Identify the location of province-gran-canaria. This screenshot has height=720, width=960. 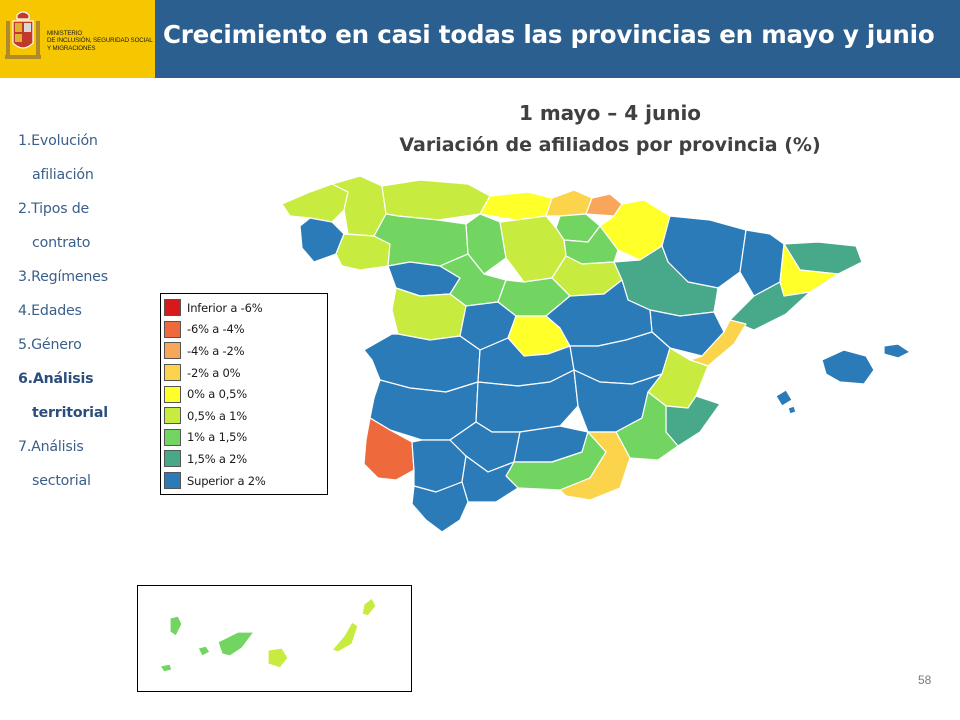
(278, 658).